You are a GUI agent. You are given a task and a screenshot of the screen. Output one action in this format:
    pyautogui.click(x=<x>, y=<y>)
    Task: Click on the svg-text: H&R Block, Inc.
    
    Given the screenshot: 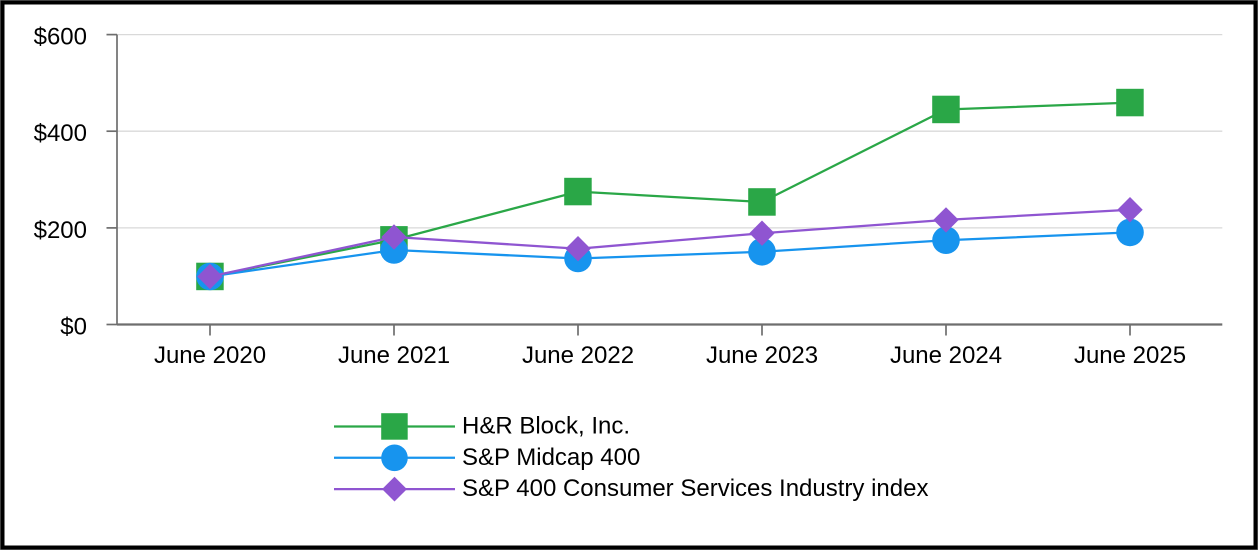 What is the action you would take?
    pyautogui.click(x=546, y=426)
    